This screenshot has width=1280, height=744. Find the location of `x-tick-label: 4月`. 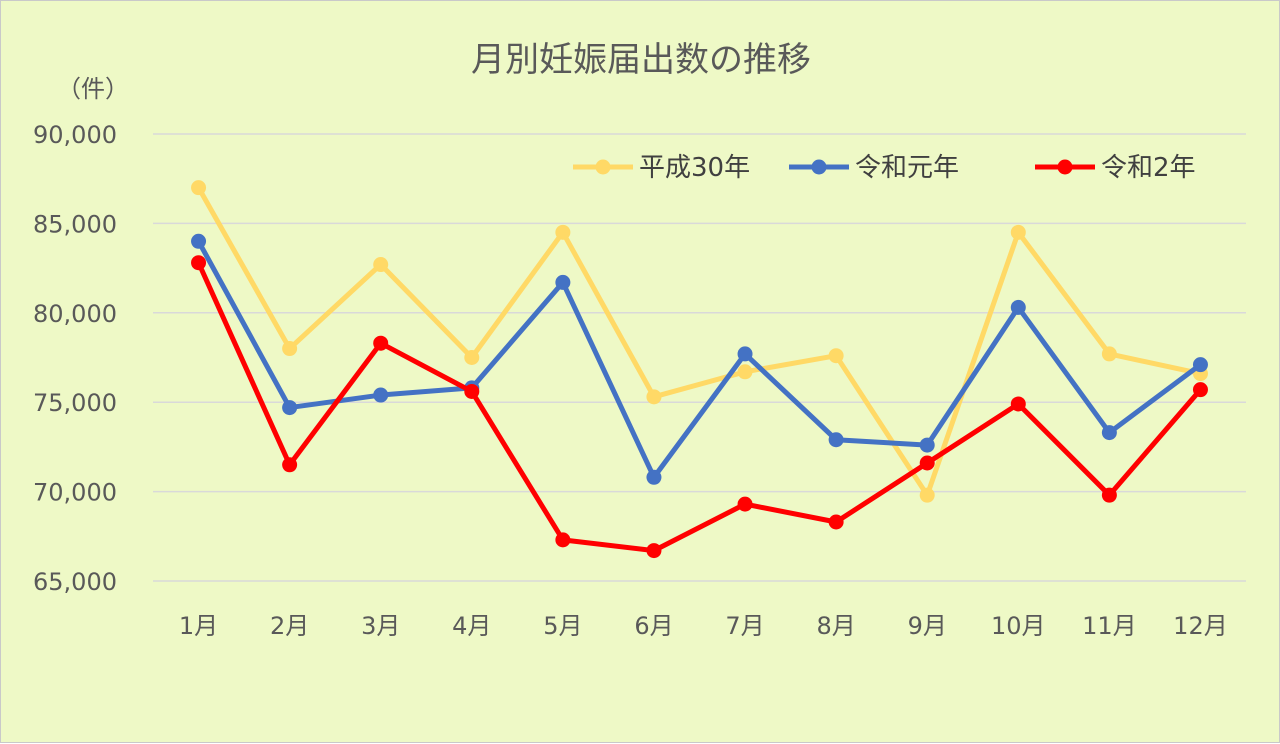

x-tick-label: 4月 is located at coordinates (471, 626).